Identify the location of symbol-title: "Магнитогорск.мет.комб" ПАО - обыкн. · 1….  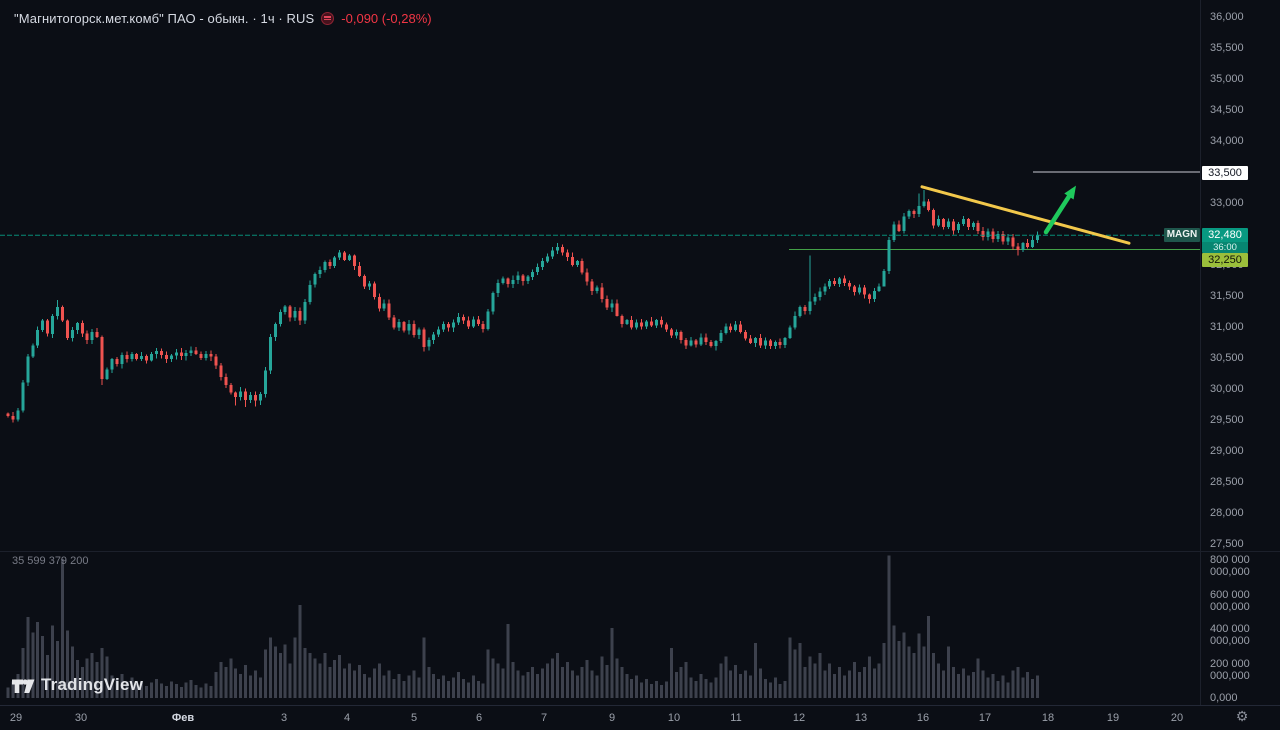
(164, 18).